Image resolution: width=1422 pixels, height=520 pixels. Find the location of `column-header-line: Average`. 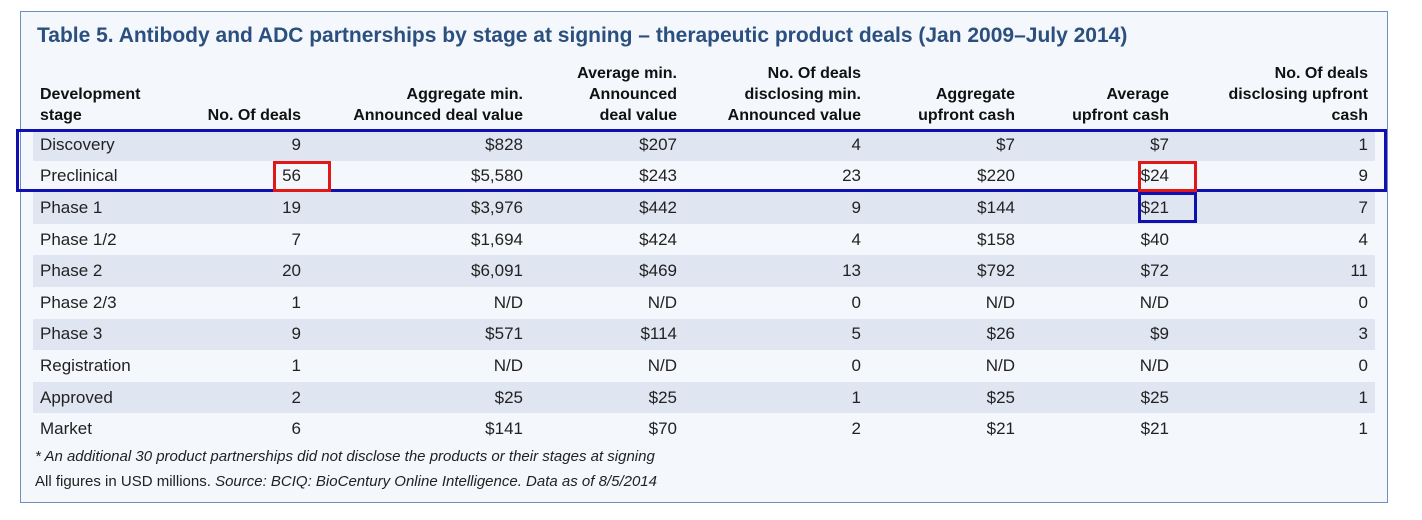

column-header-line: Average is located at coordinates (1137, 94).